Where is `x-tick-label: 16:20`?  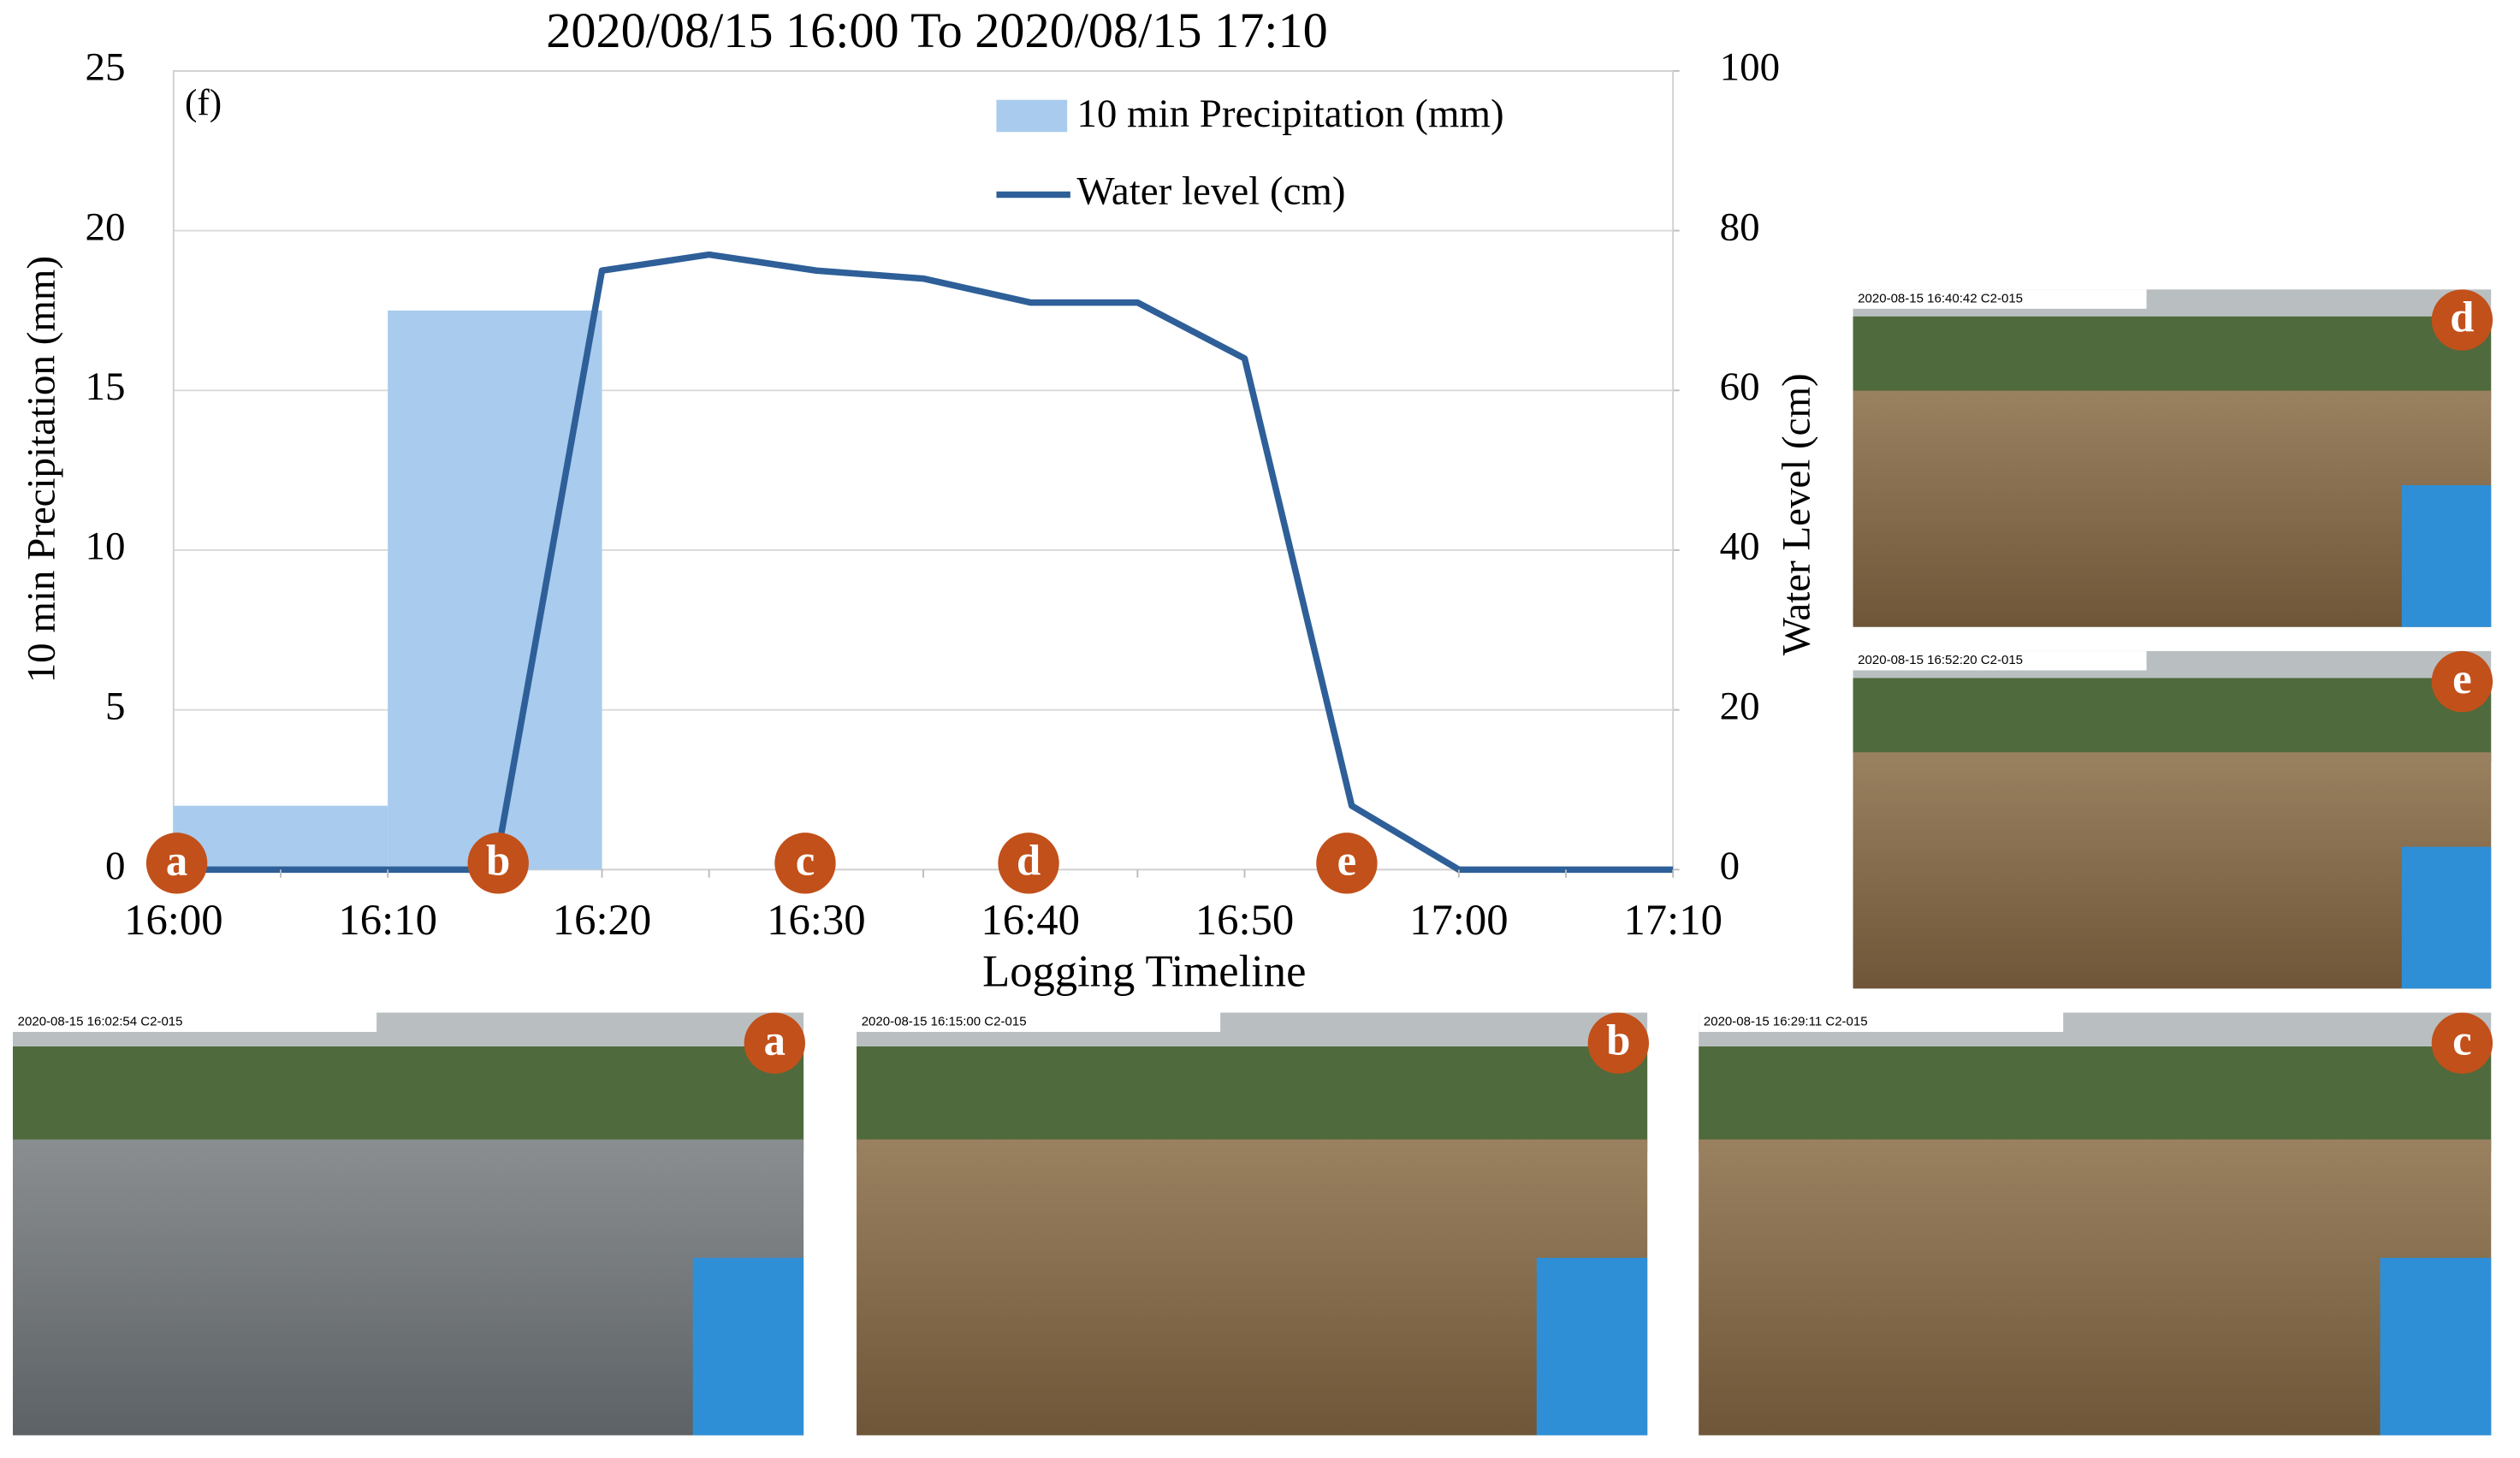 x-tick-label: 16:20 is located at coordinates (602, 920).